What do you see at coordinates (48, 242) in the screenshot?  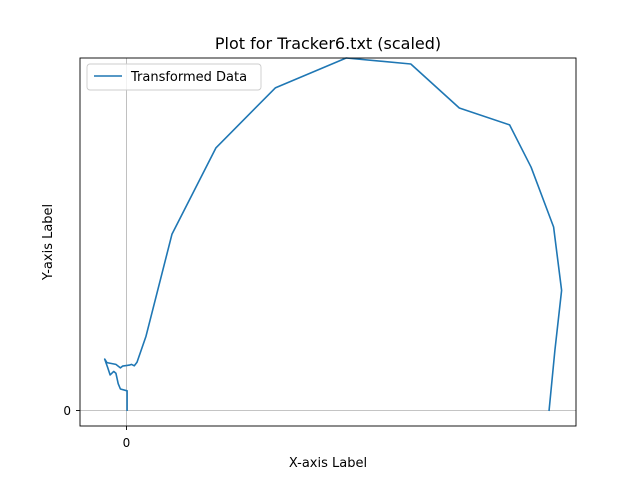 I see `y-axis-label: Y-axis Label` at bounding box center [48, 242].